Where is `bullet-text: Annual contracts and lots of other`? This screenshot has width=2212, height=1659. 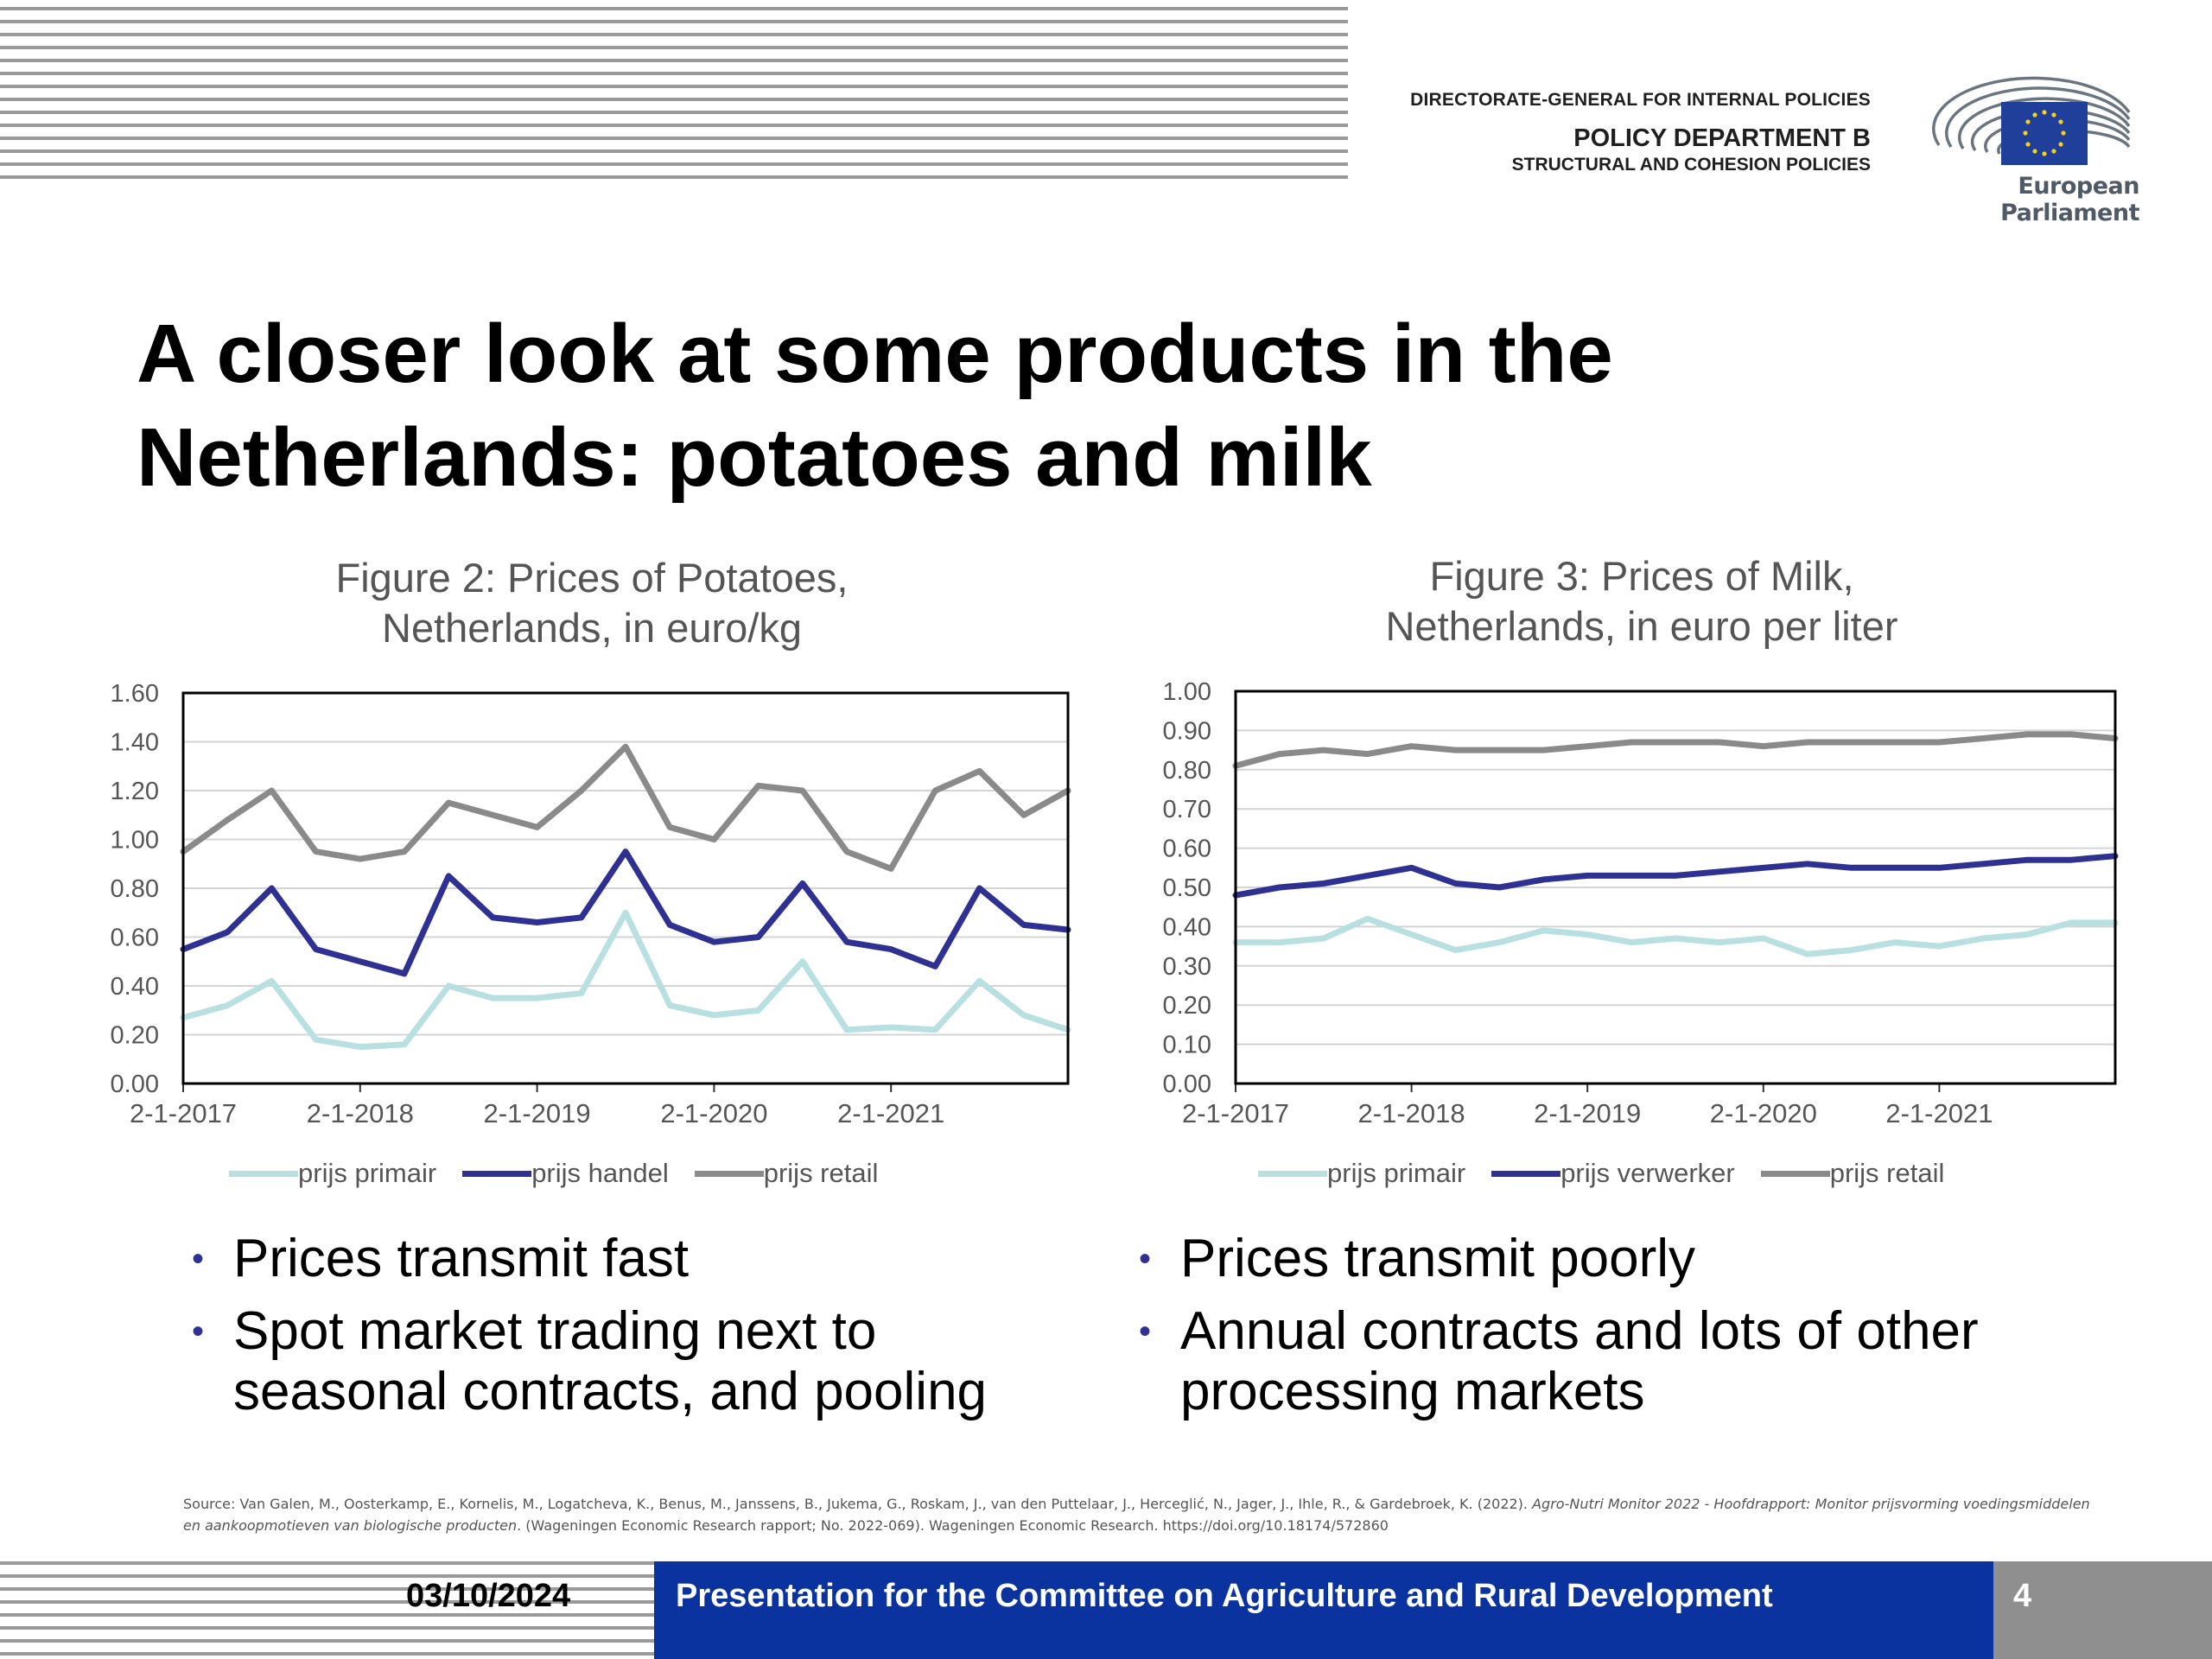 bullet-text: Annual contracts and lots of other is located at coordinates (1579, 1331).